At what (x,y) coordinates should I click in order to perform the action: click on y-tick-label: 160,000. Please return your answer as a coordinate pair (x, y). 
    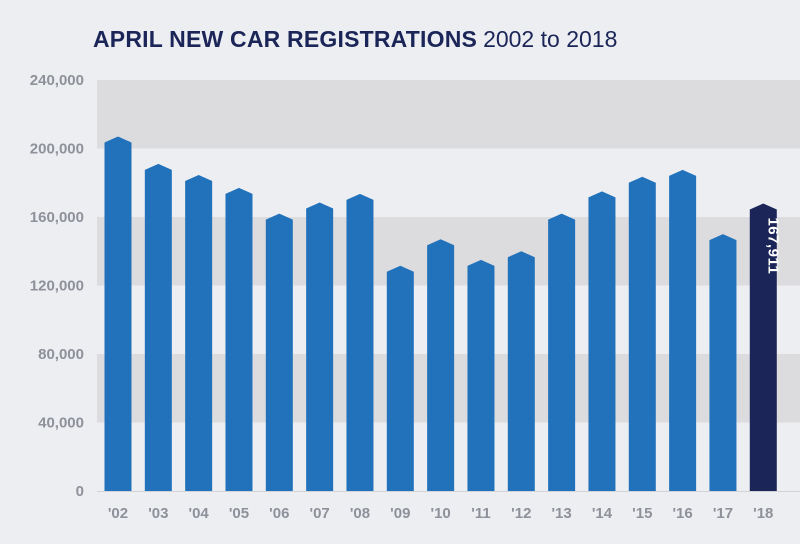
    Looking at the image, I should click on (57, 217).